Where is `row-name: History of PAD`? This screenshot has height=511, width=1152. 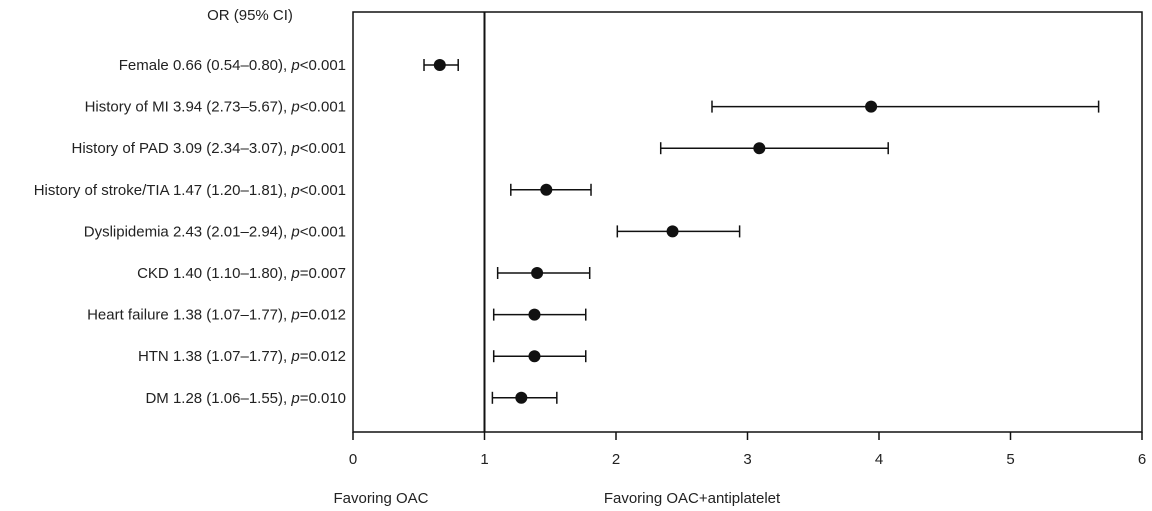
row-name: History of PAD is located at coordinates (122, 148).